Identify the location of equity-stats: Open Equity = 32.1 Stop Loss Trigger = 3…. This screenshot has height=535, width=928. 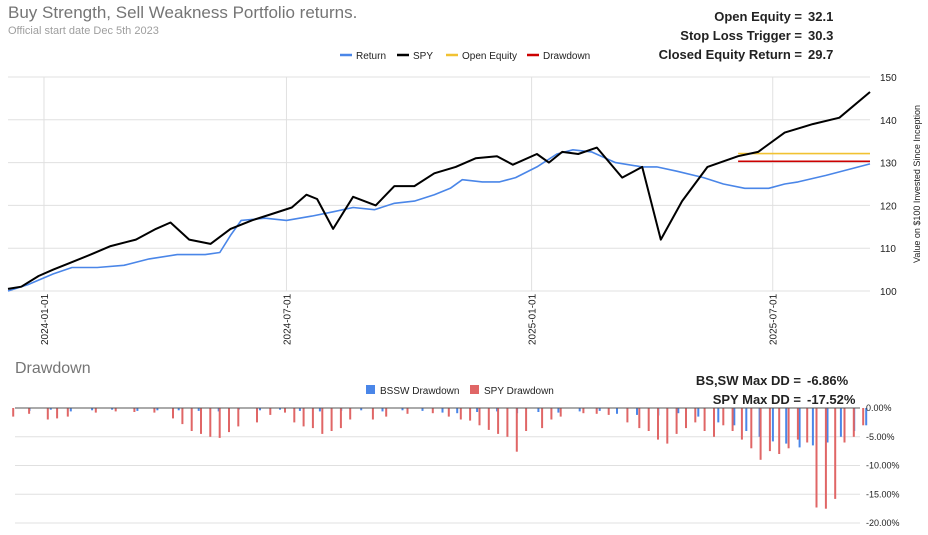
(753, 35).